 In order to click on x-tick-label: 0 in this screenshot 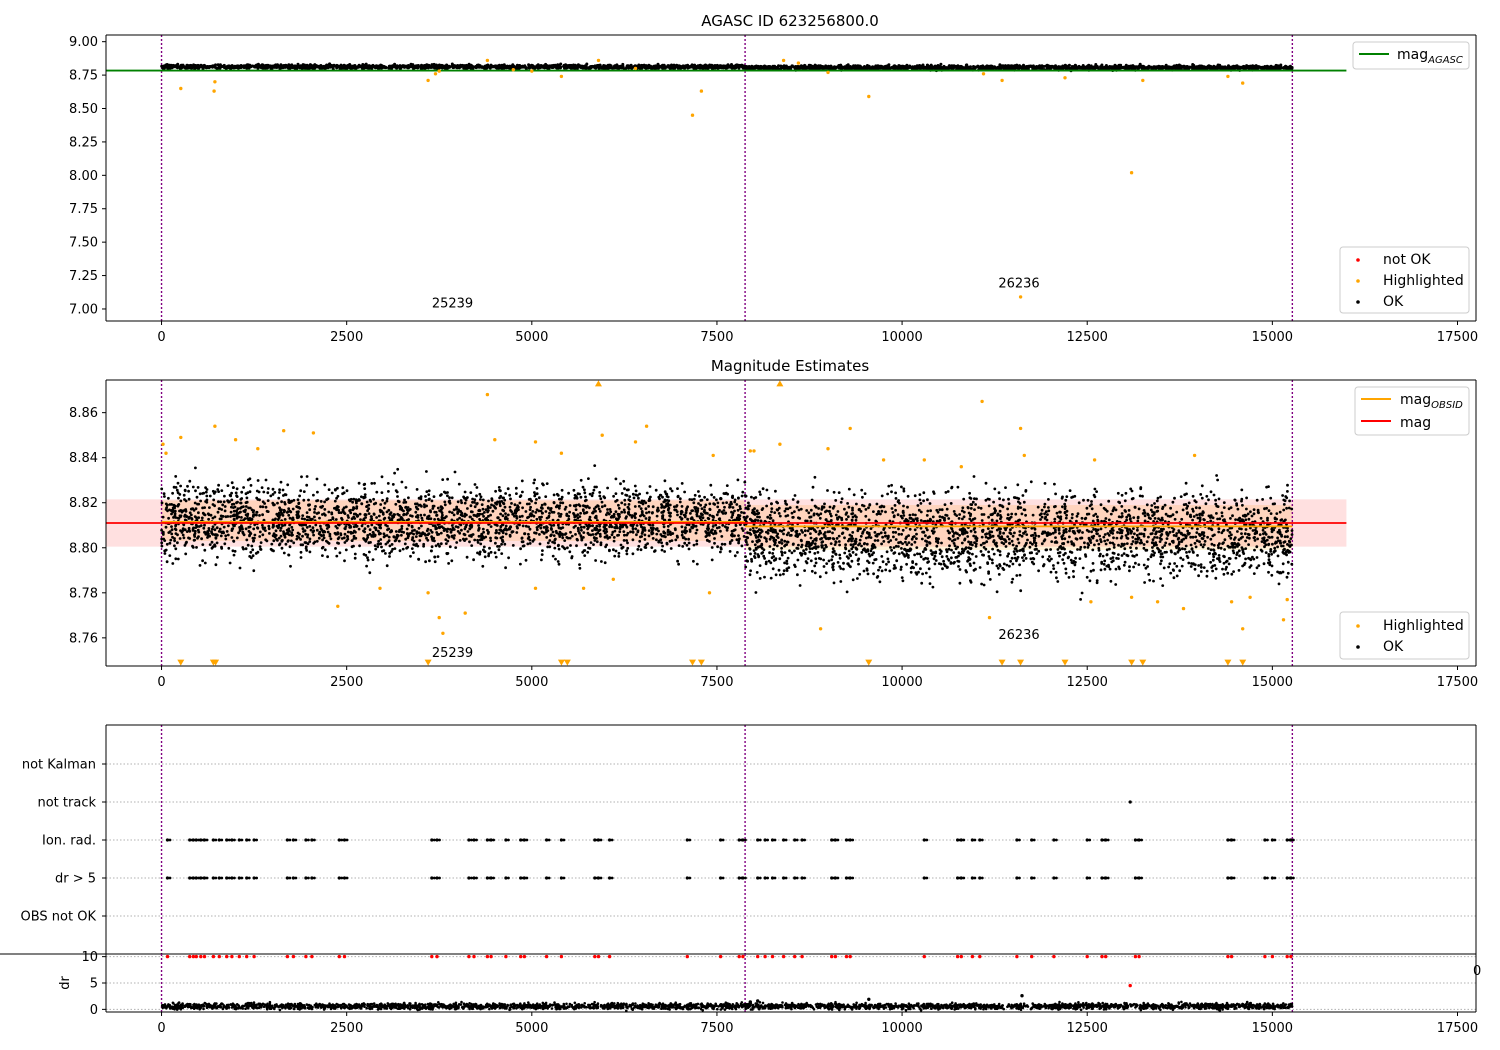, I will do `click(161, 337)`.